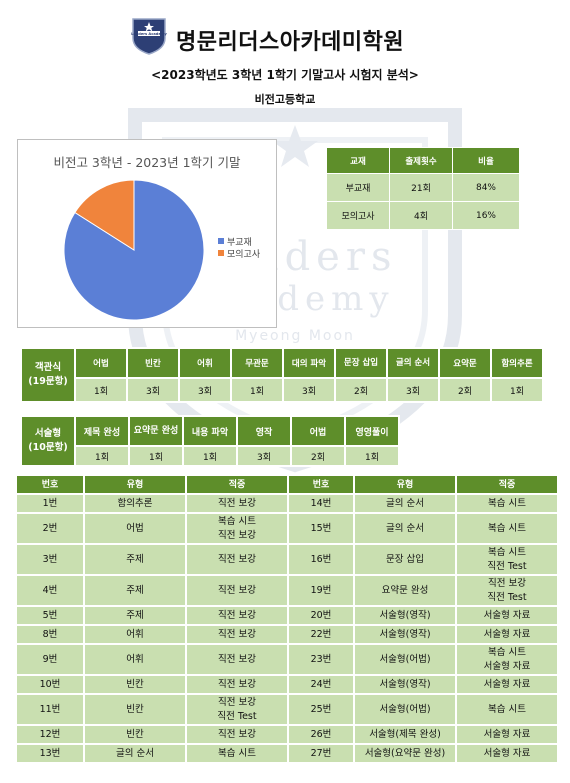 Image resolution: width=570 pixels, height=783 pixels. I want to click on objective-type: 함의추론, so click(517, 363).